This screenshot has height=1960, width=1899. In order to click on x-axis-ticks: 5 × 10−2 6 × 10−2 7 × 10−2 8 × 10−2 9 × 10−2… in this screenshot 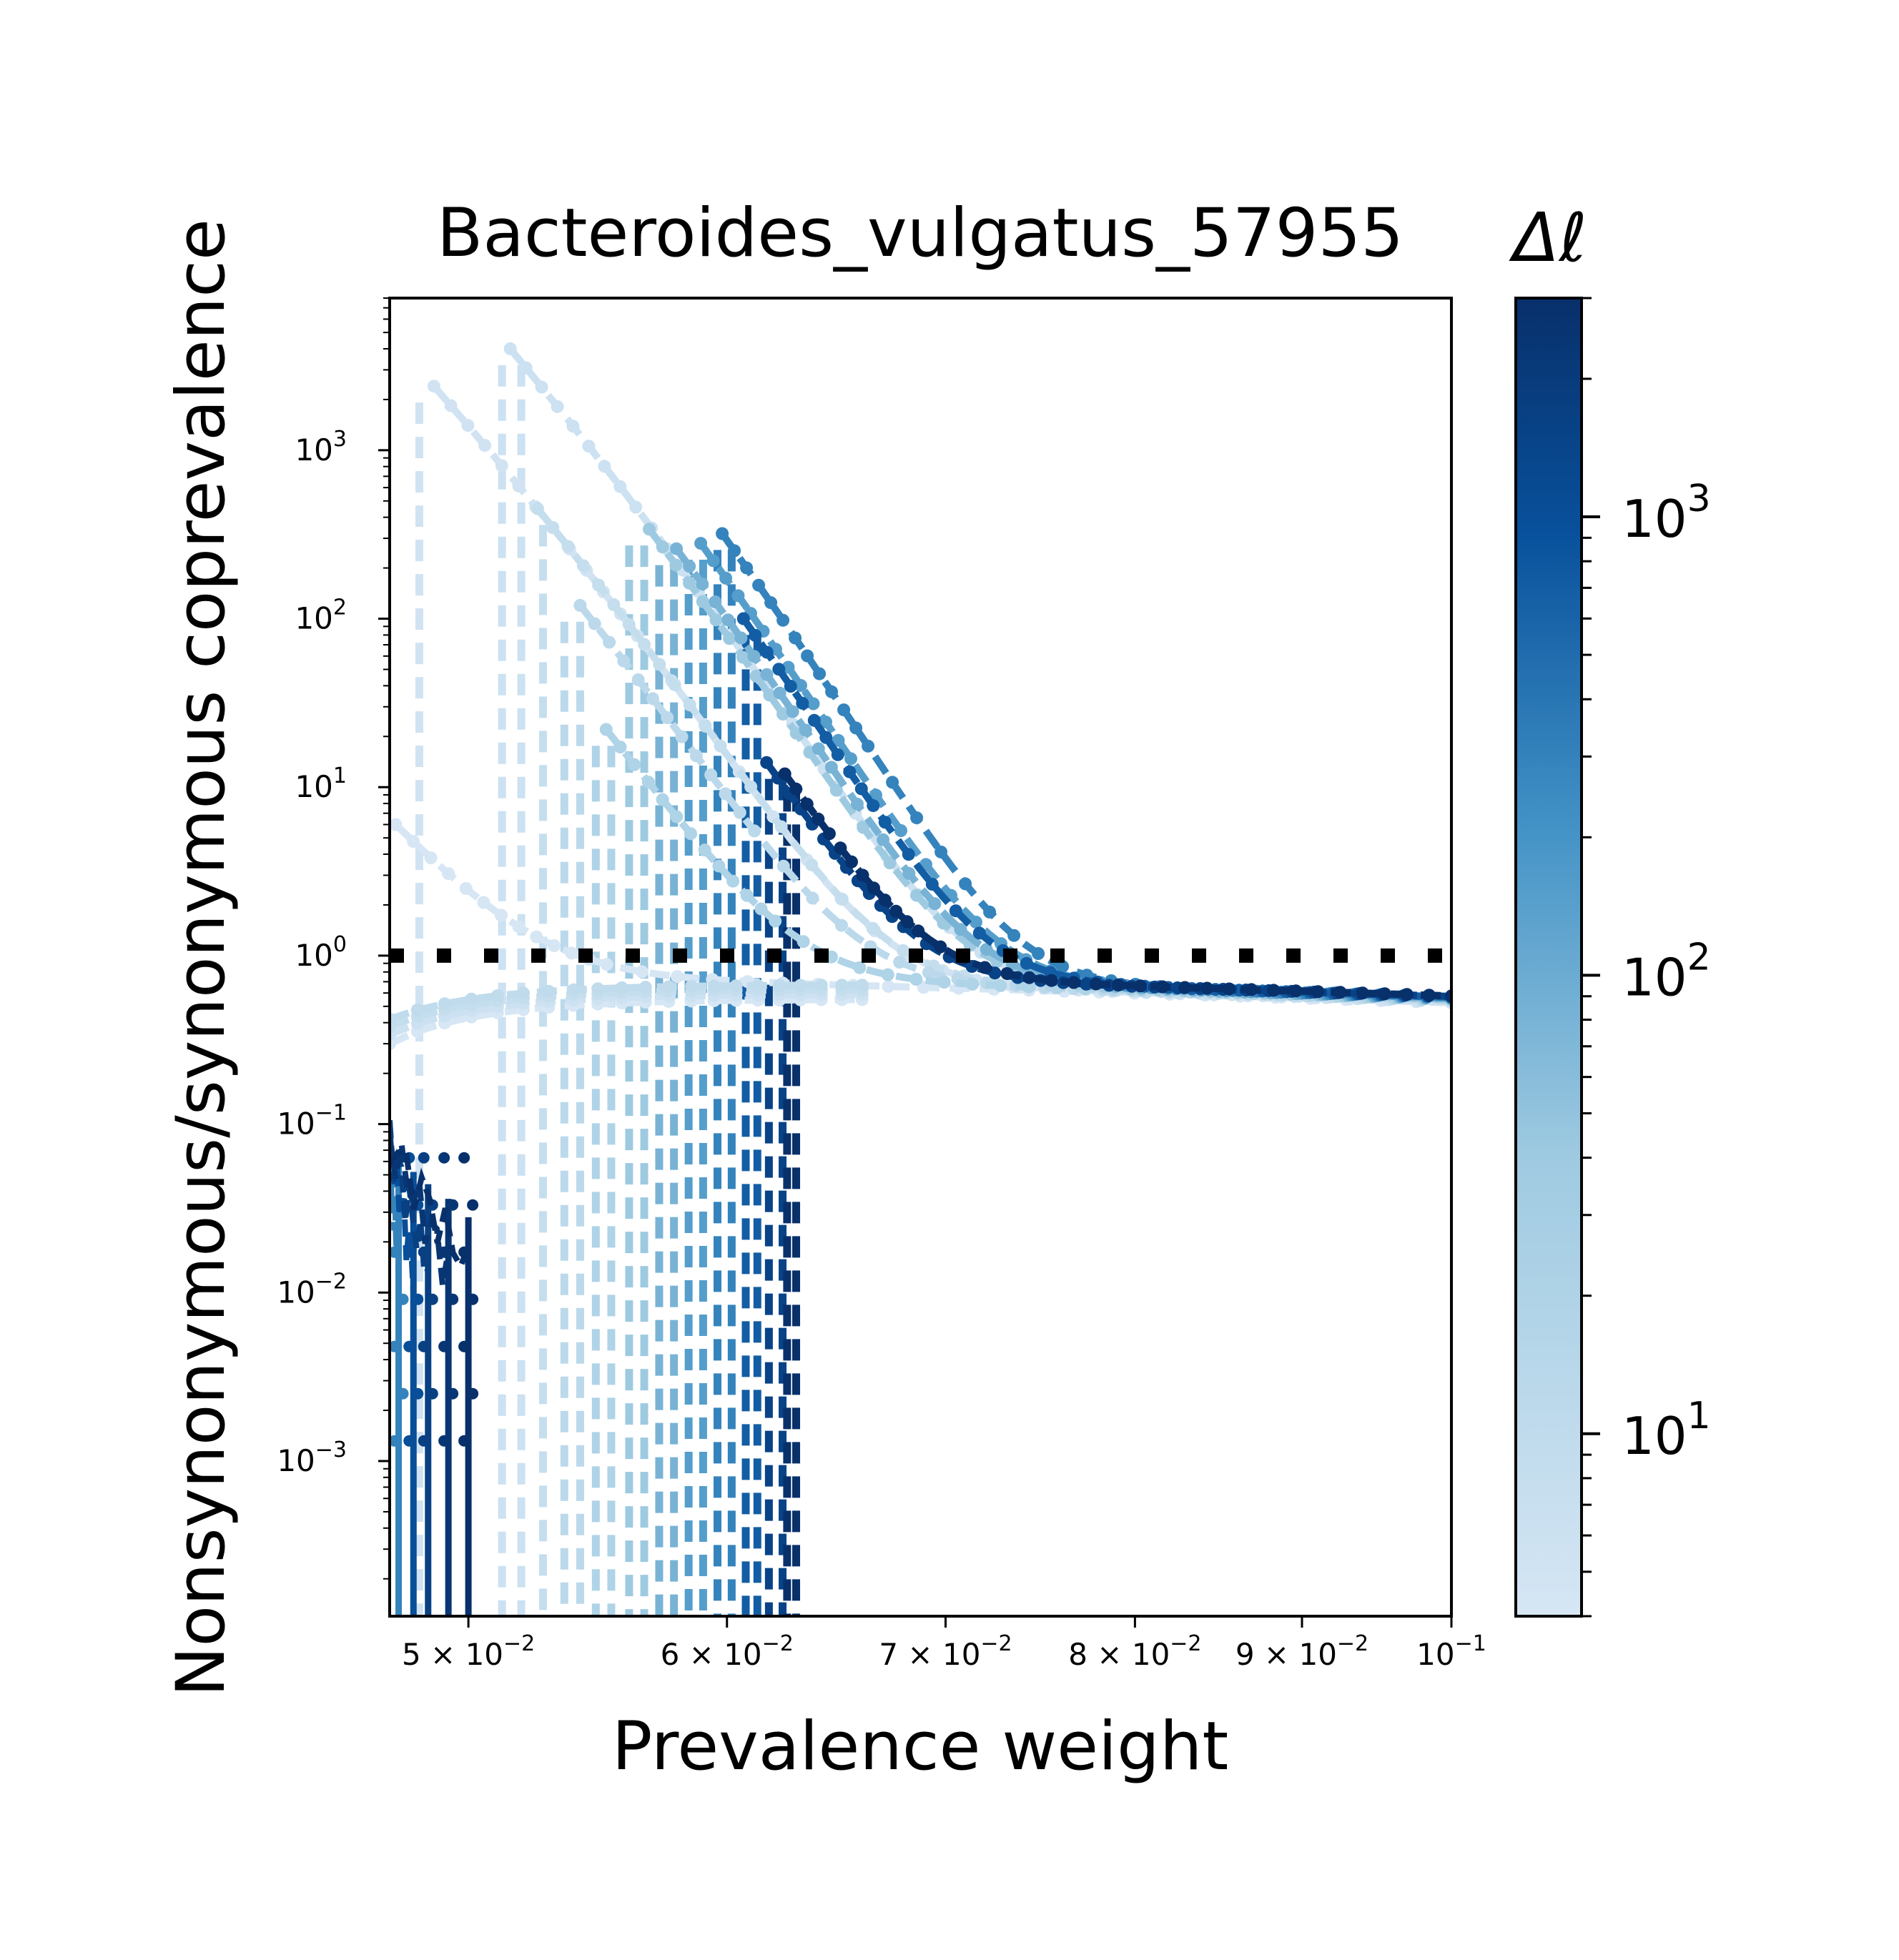, I will do `click(944, 1644)`.